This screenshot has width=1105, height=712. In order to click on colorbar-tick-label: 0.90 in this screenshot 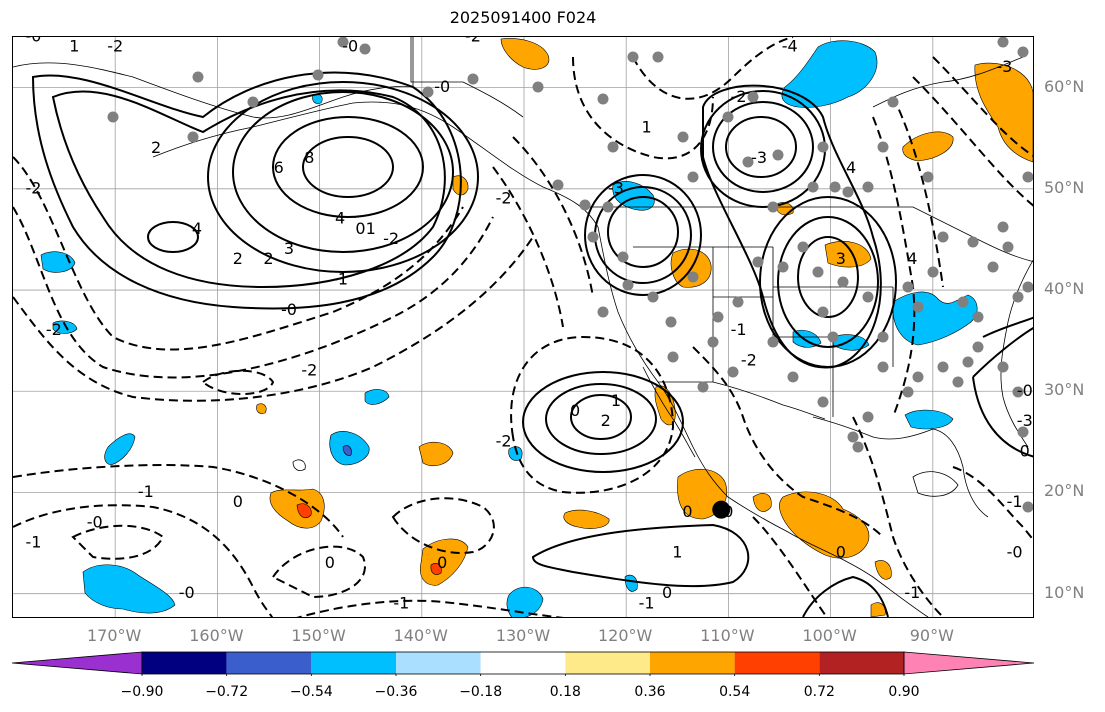, I will do `click(904, 692)`.